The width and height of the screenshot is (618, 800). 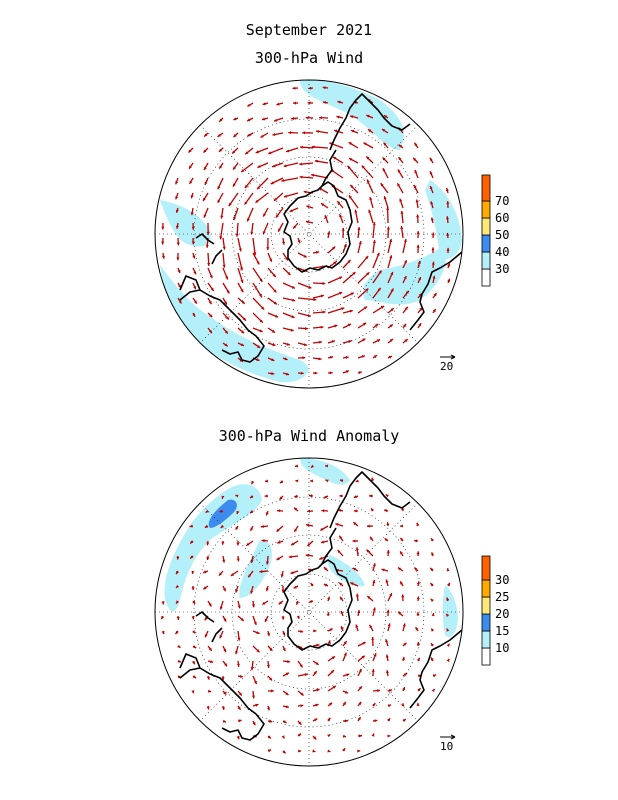 What do you see at coordinates (502, 631) in the screenshot?
I see `colorbar-2-label: 15` at bounding box center [502, 631].